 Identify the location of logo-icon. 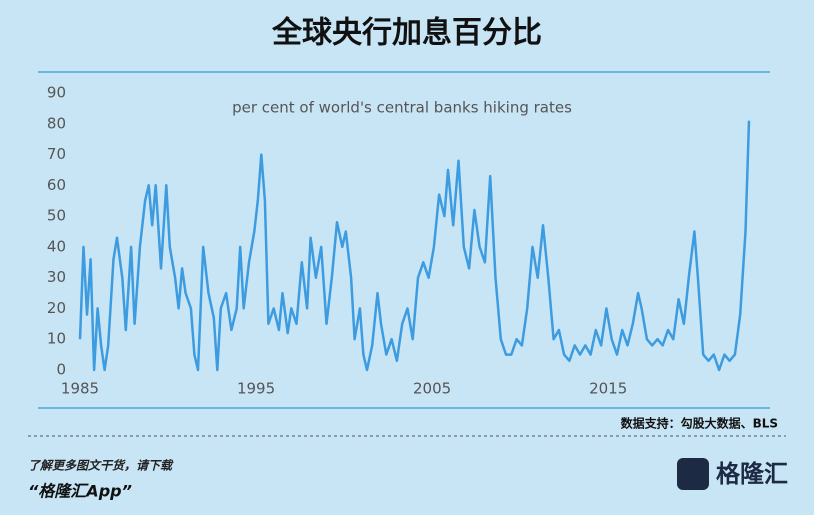
(693, 474).